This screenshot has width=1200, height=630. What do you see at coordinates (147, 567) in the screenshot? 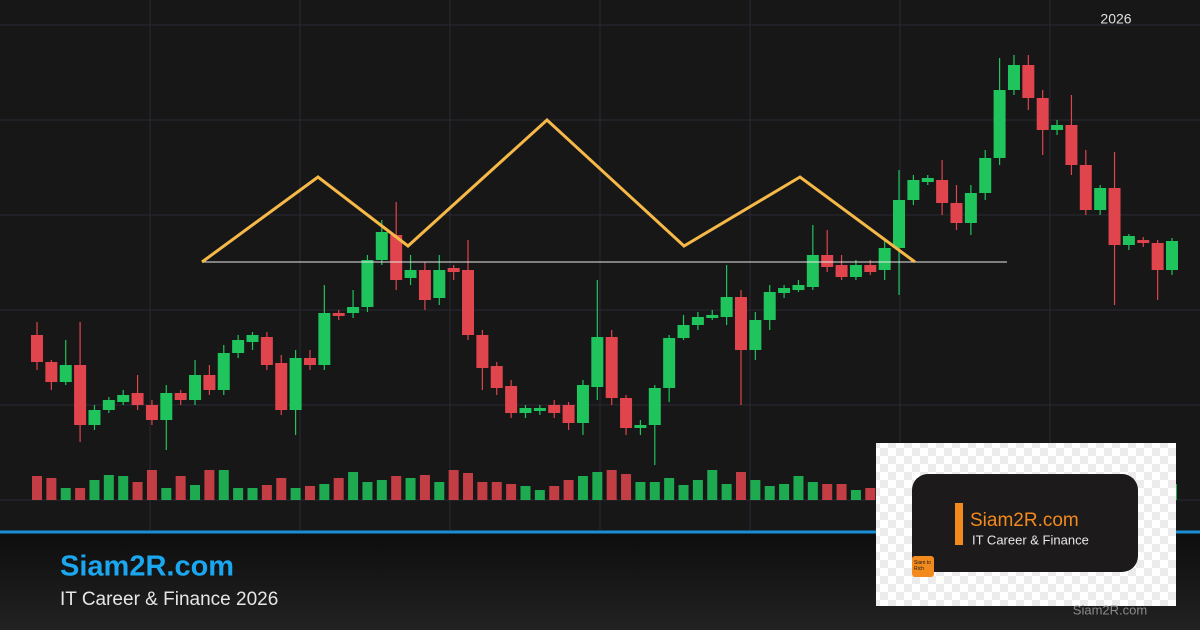
I see `brand: Siam2R.com` at bounding box center [147, 567].